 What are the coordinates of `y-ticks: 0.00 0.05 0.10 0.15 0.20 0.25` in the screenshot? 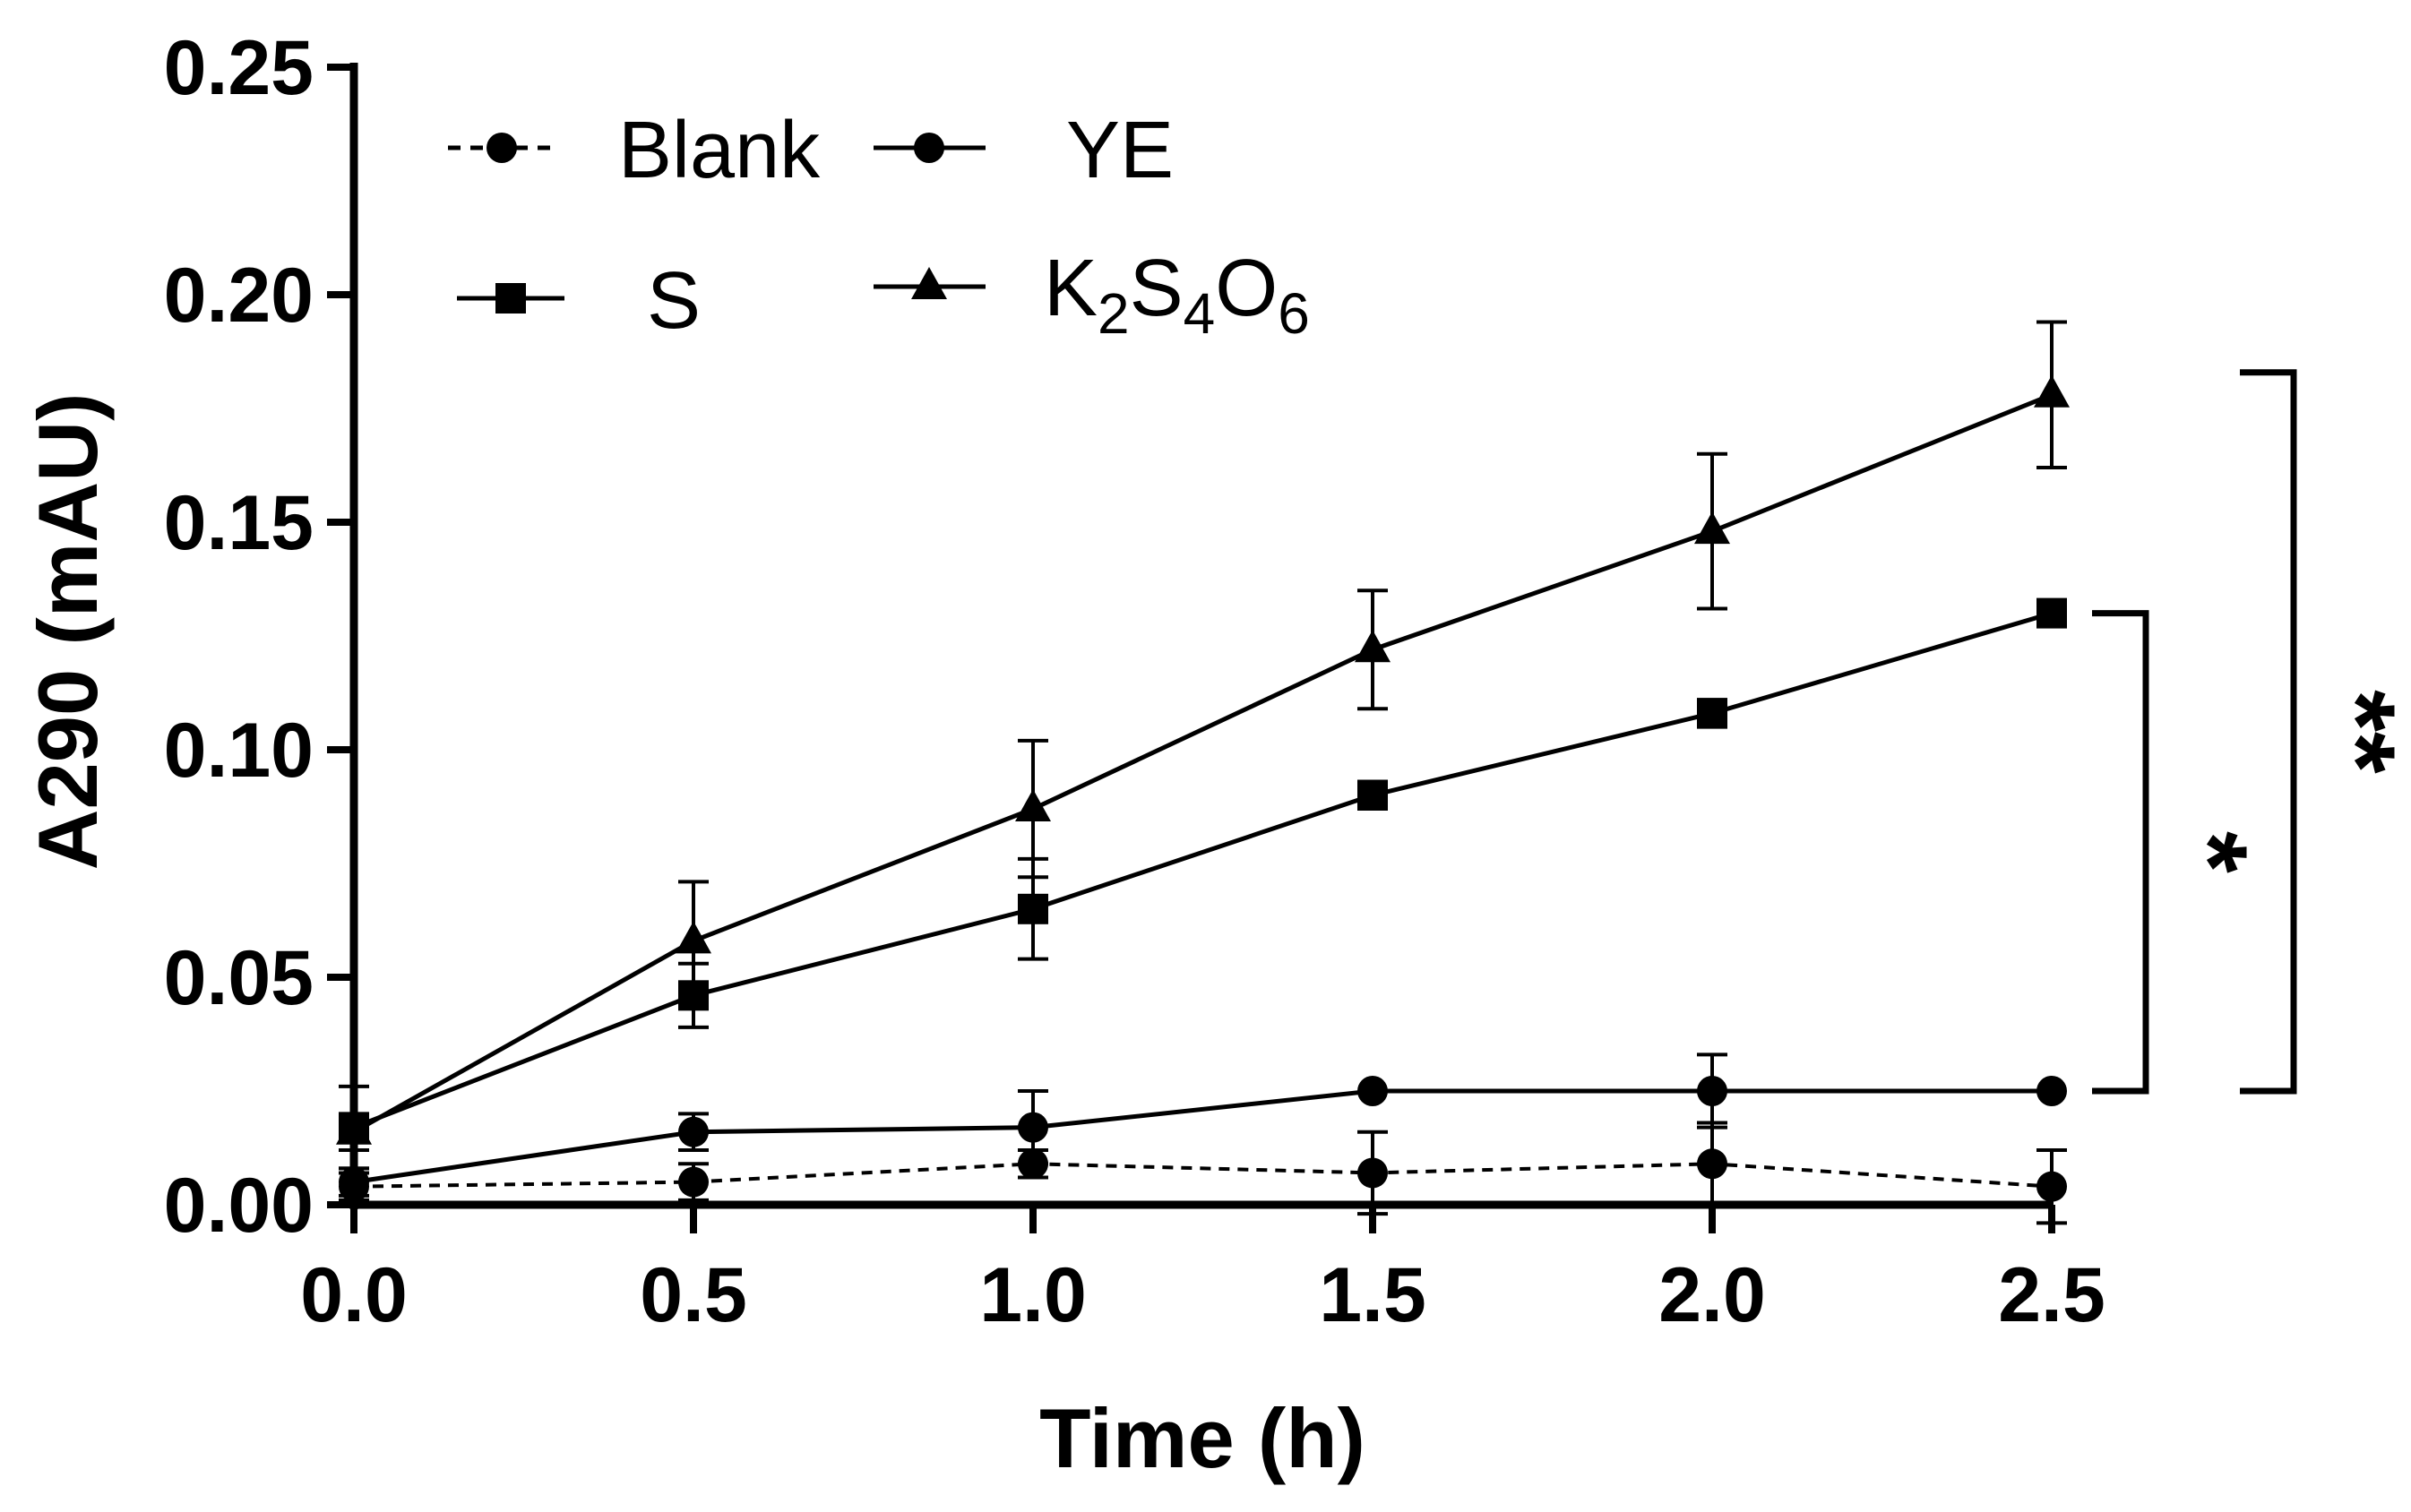 It's located at (259, 637).